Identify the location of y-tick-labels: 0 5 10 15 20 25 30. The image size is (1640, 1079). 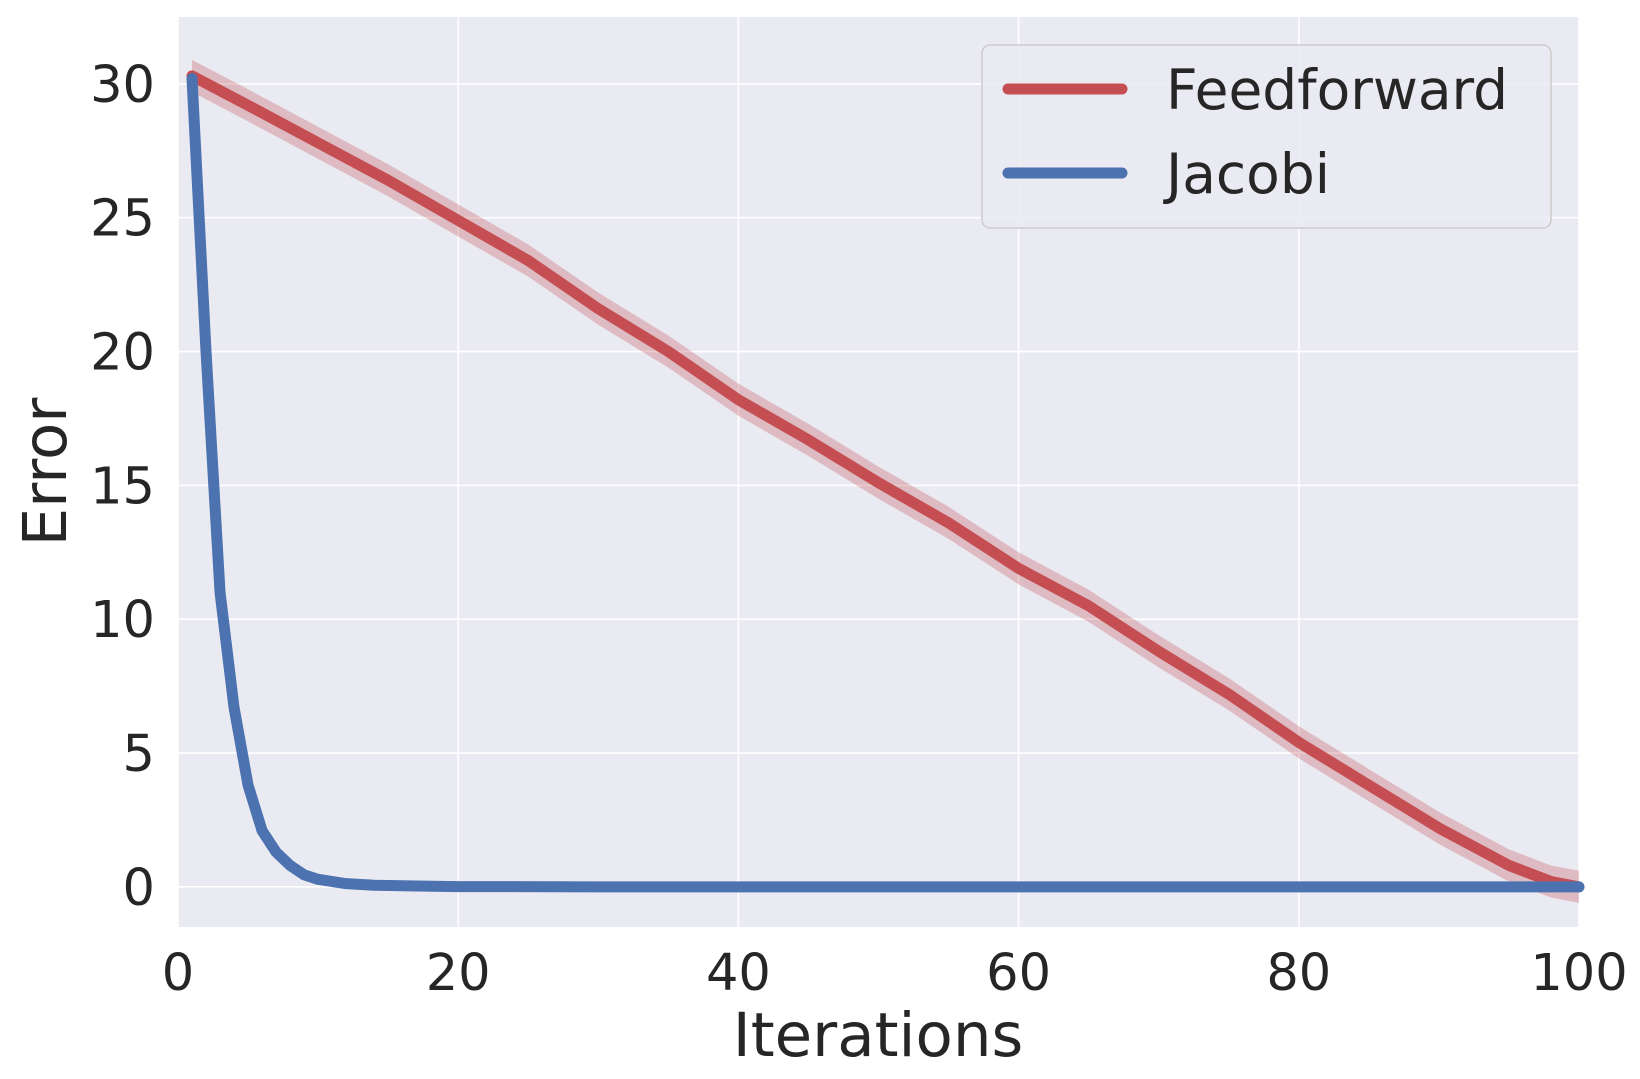
(122, 487).